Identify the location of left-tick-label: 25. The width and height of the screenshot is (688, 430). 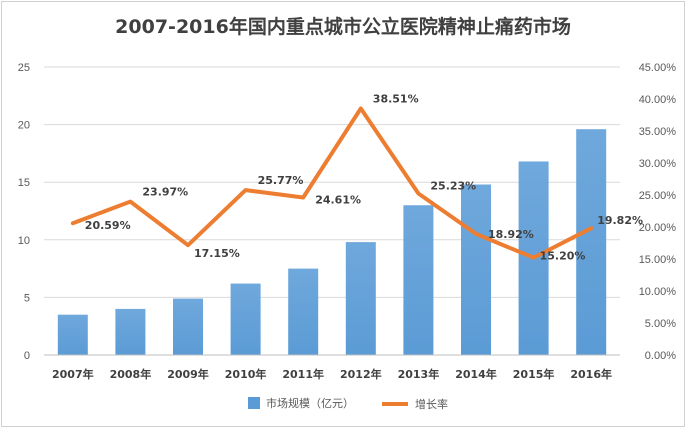
(24, 68).